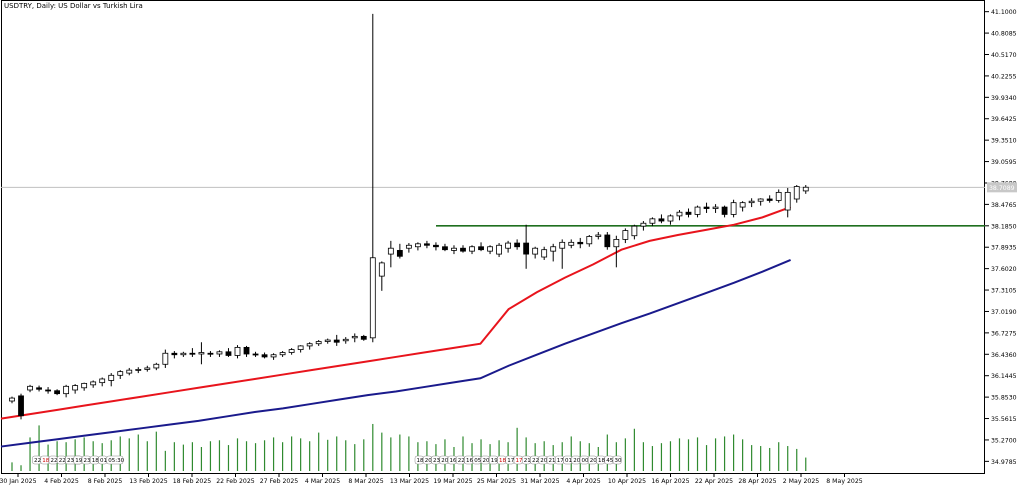 This screenshot has height=486, width=1024. Describe the element at coordinates (1004, 34) in the screenshot. I see `y-tick-label: 40.8085` at that location.